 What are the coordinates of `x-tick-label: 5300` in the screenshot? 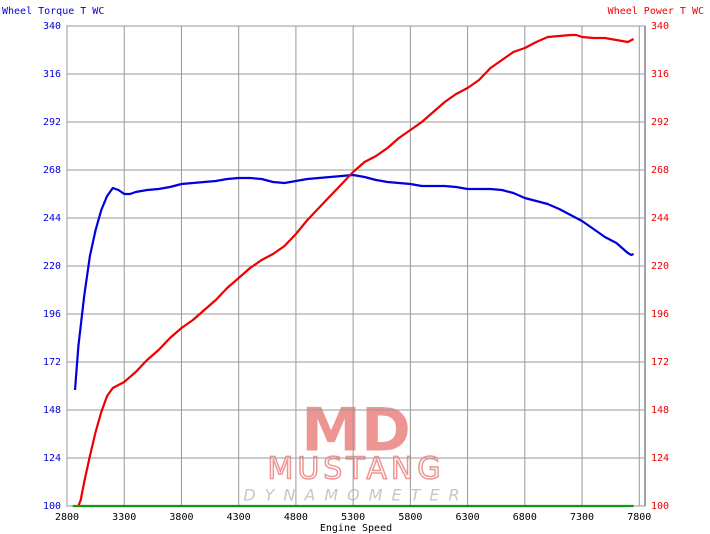 It's located at (353, 517).